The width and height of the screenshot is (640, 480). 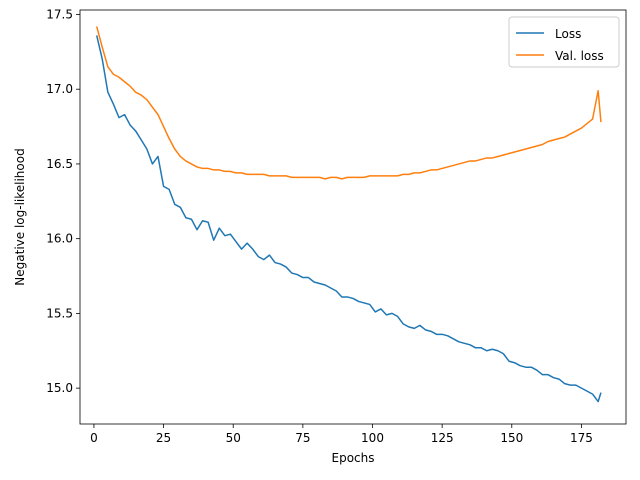 What do you see at coordinates (341, 434) in the screenshot?
I see `x-axis-ticks: 0 25 50 75 100 125 150 175` at bounding box center [341, 434].